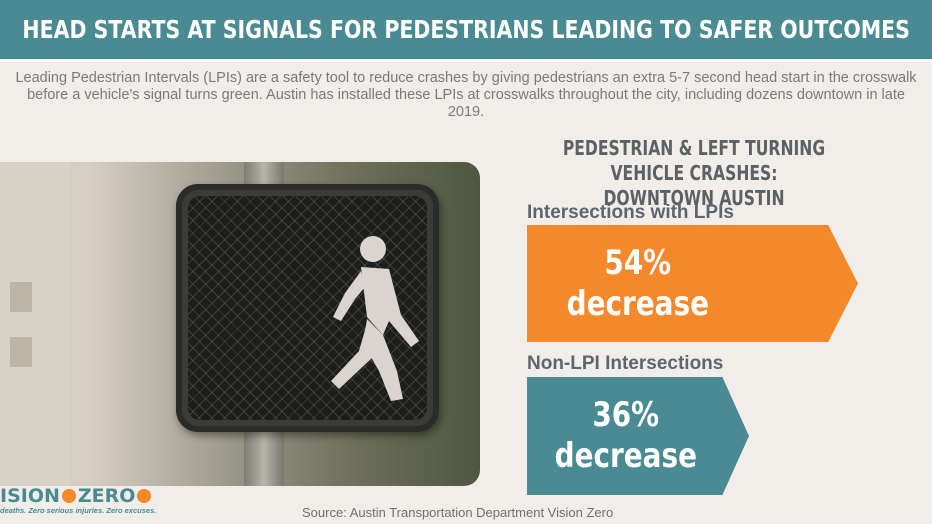  I want to click on lpi-stat-value: 54%, so click(637, 262).